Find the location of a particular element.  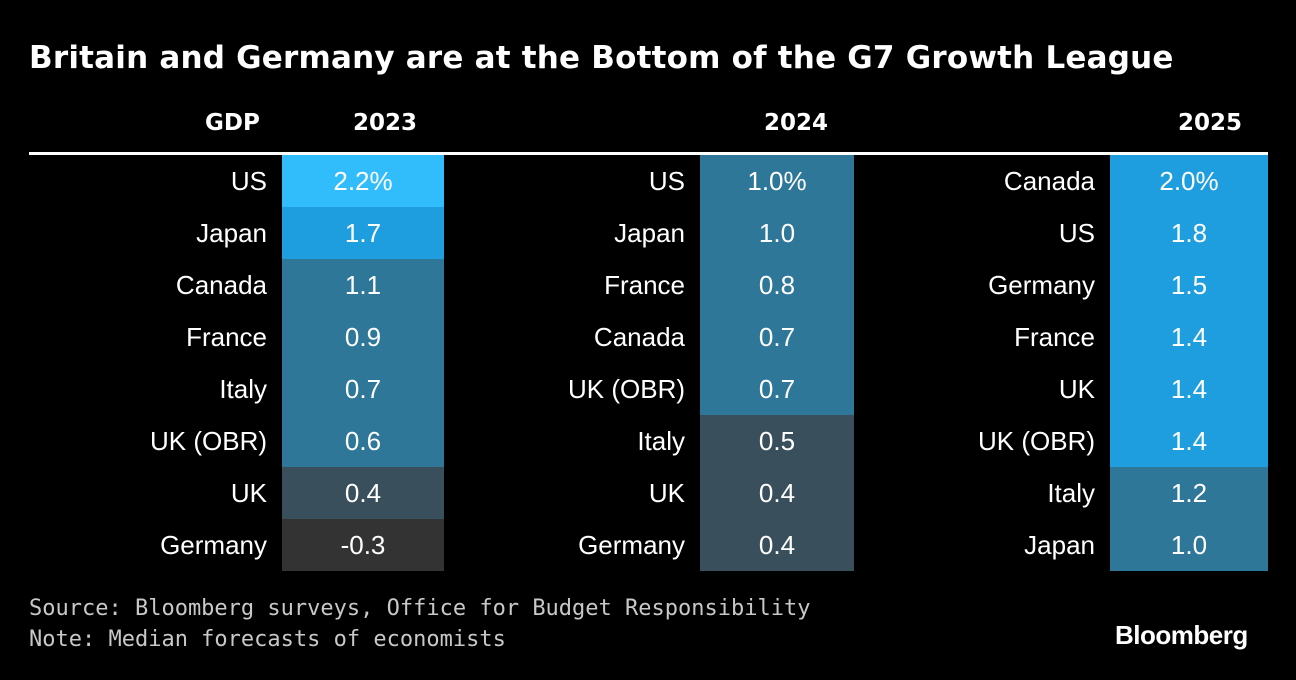

value-label-2025-8: 1.0 is located at coordinates (1189, 545).